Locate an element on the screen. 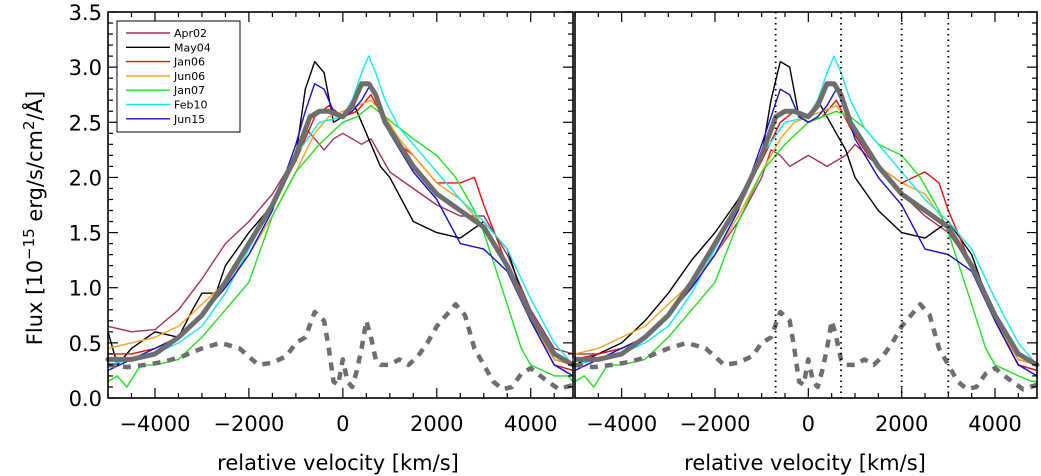 The image size is (1041, 476). legend-label-jun06: Jun06 is located at coordinates (189, 76).